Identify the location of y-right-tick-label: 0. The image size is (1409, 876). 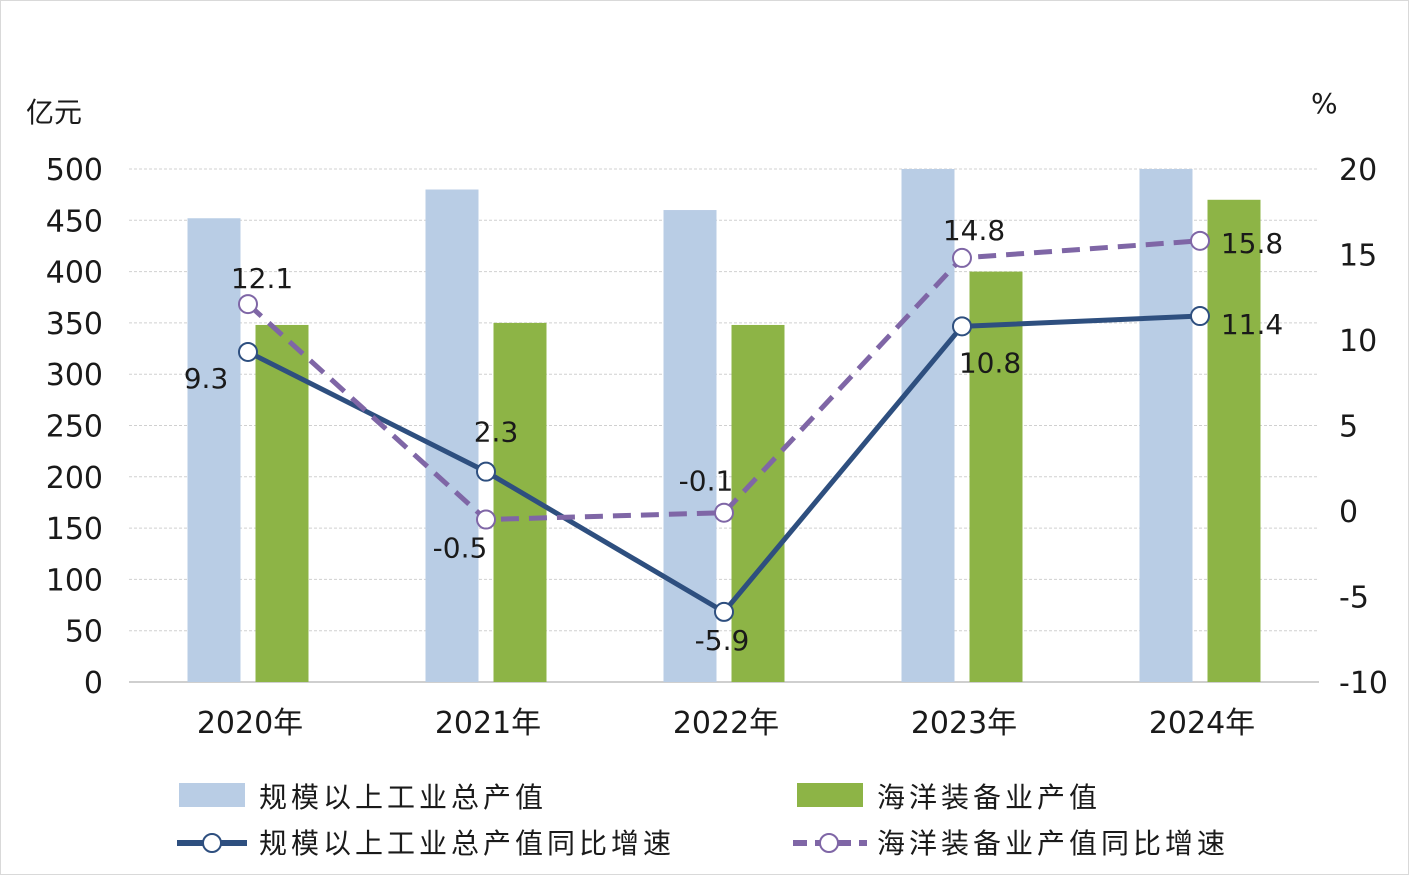
(1348, 512).